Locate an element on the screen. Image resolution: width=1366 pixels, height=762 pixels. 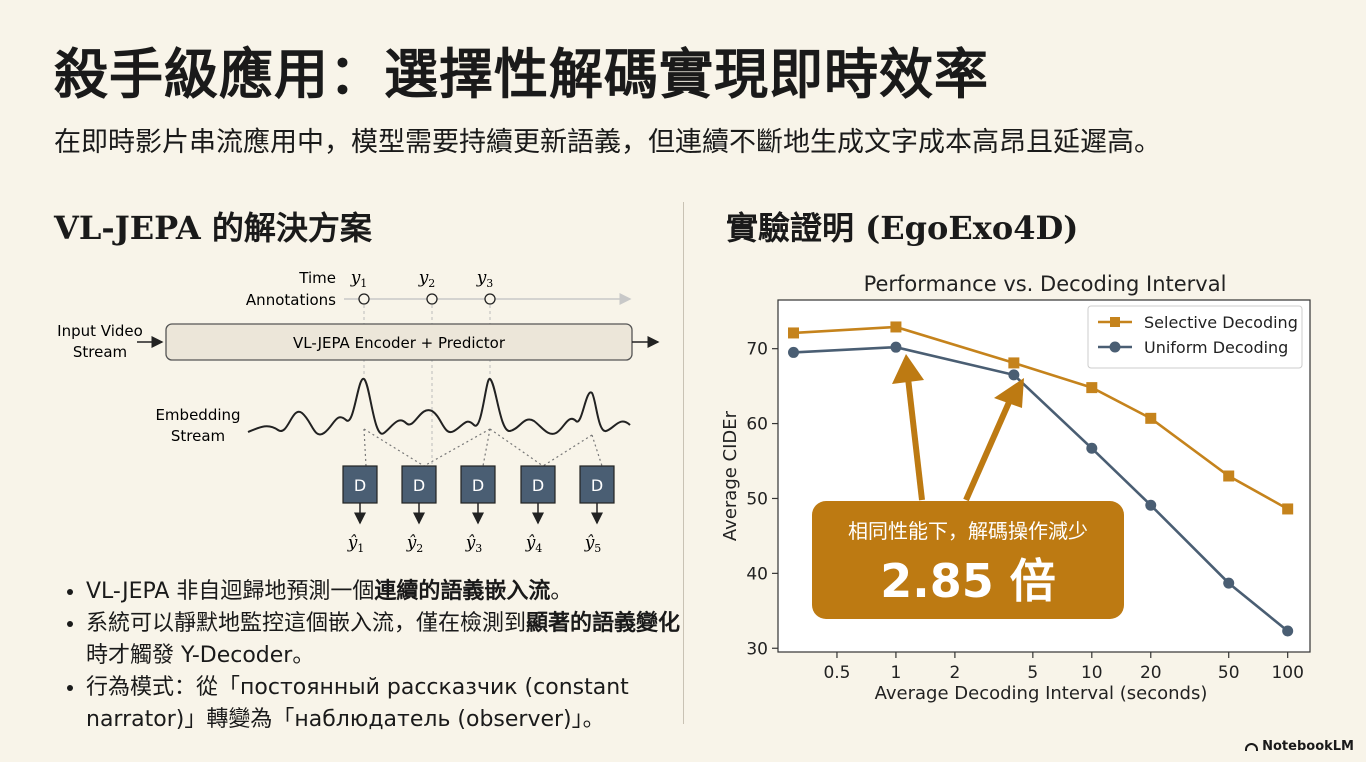
output-yhat-5: ŷ5 is located at coordinates (593, 544).